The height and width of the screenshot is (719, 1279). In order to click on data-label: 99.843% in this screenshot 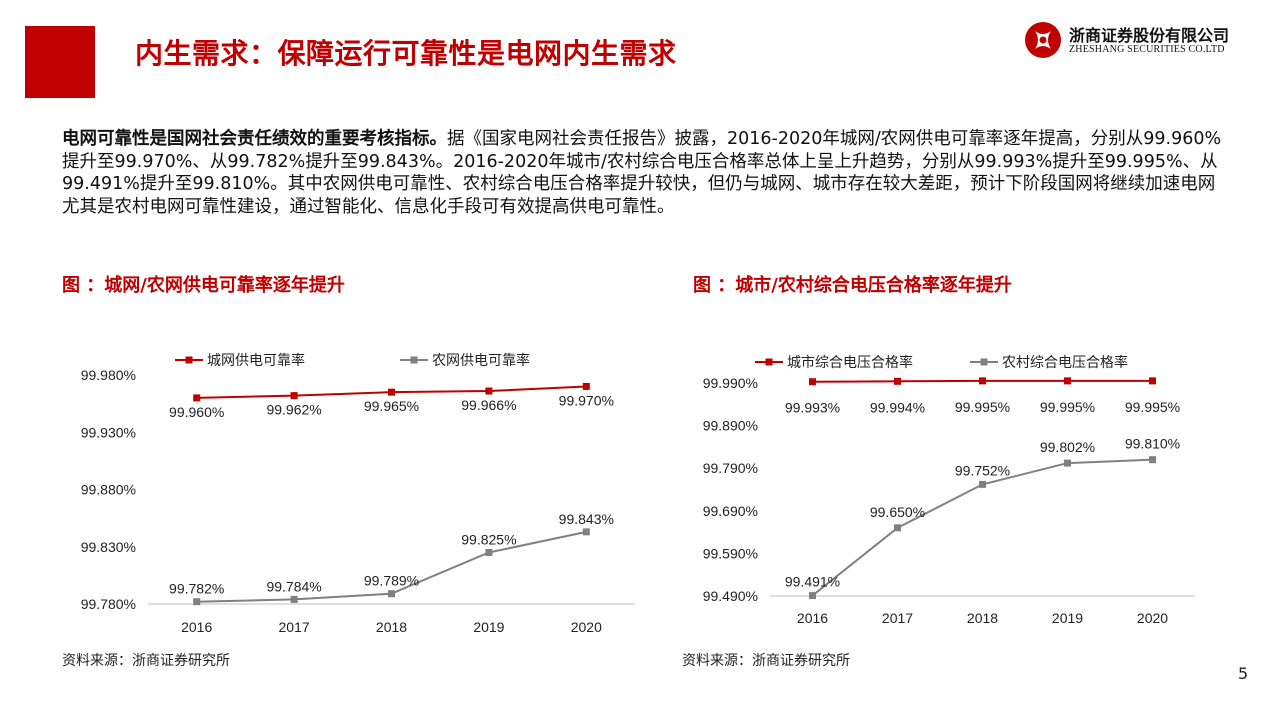, I will do `click(586, 519)`.